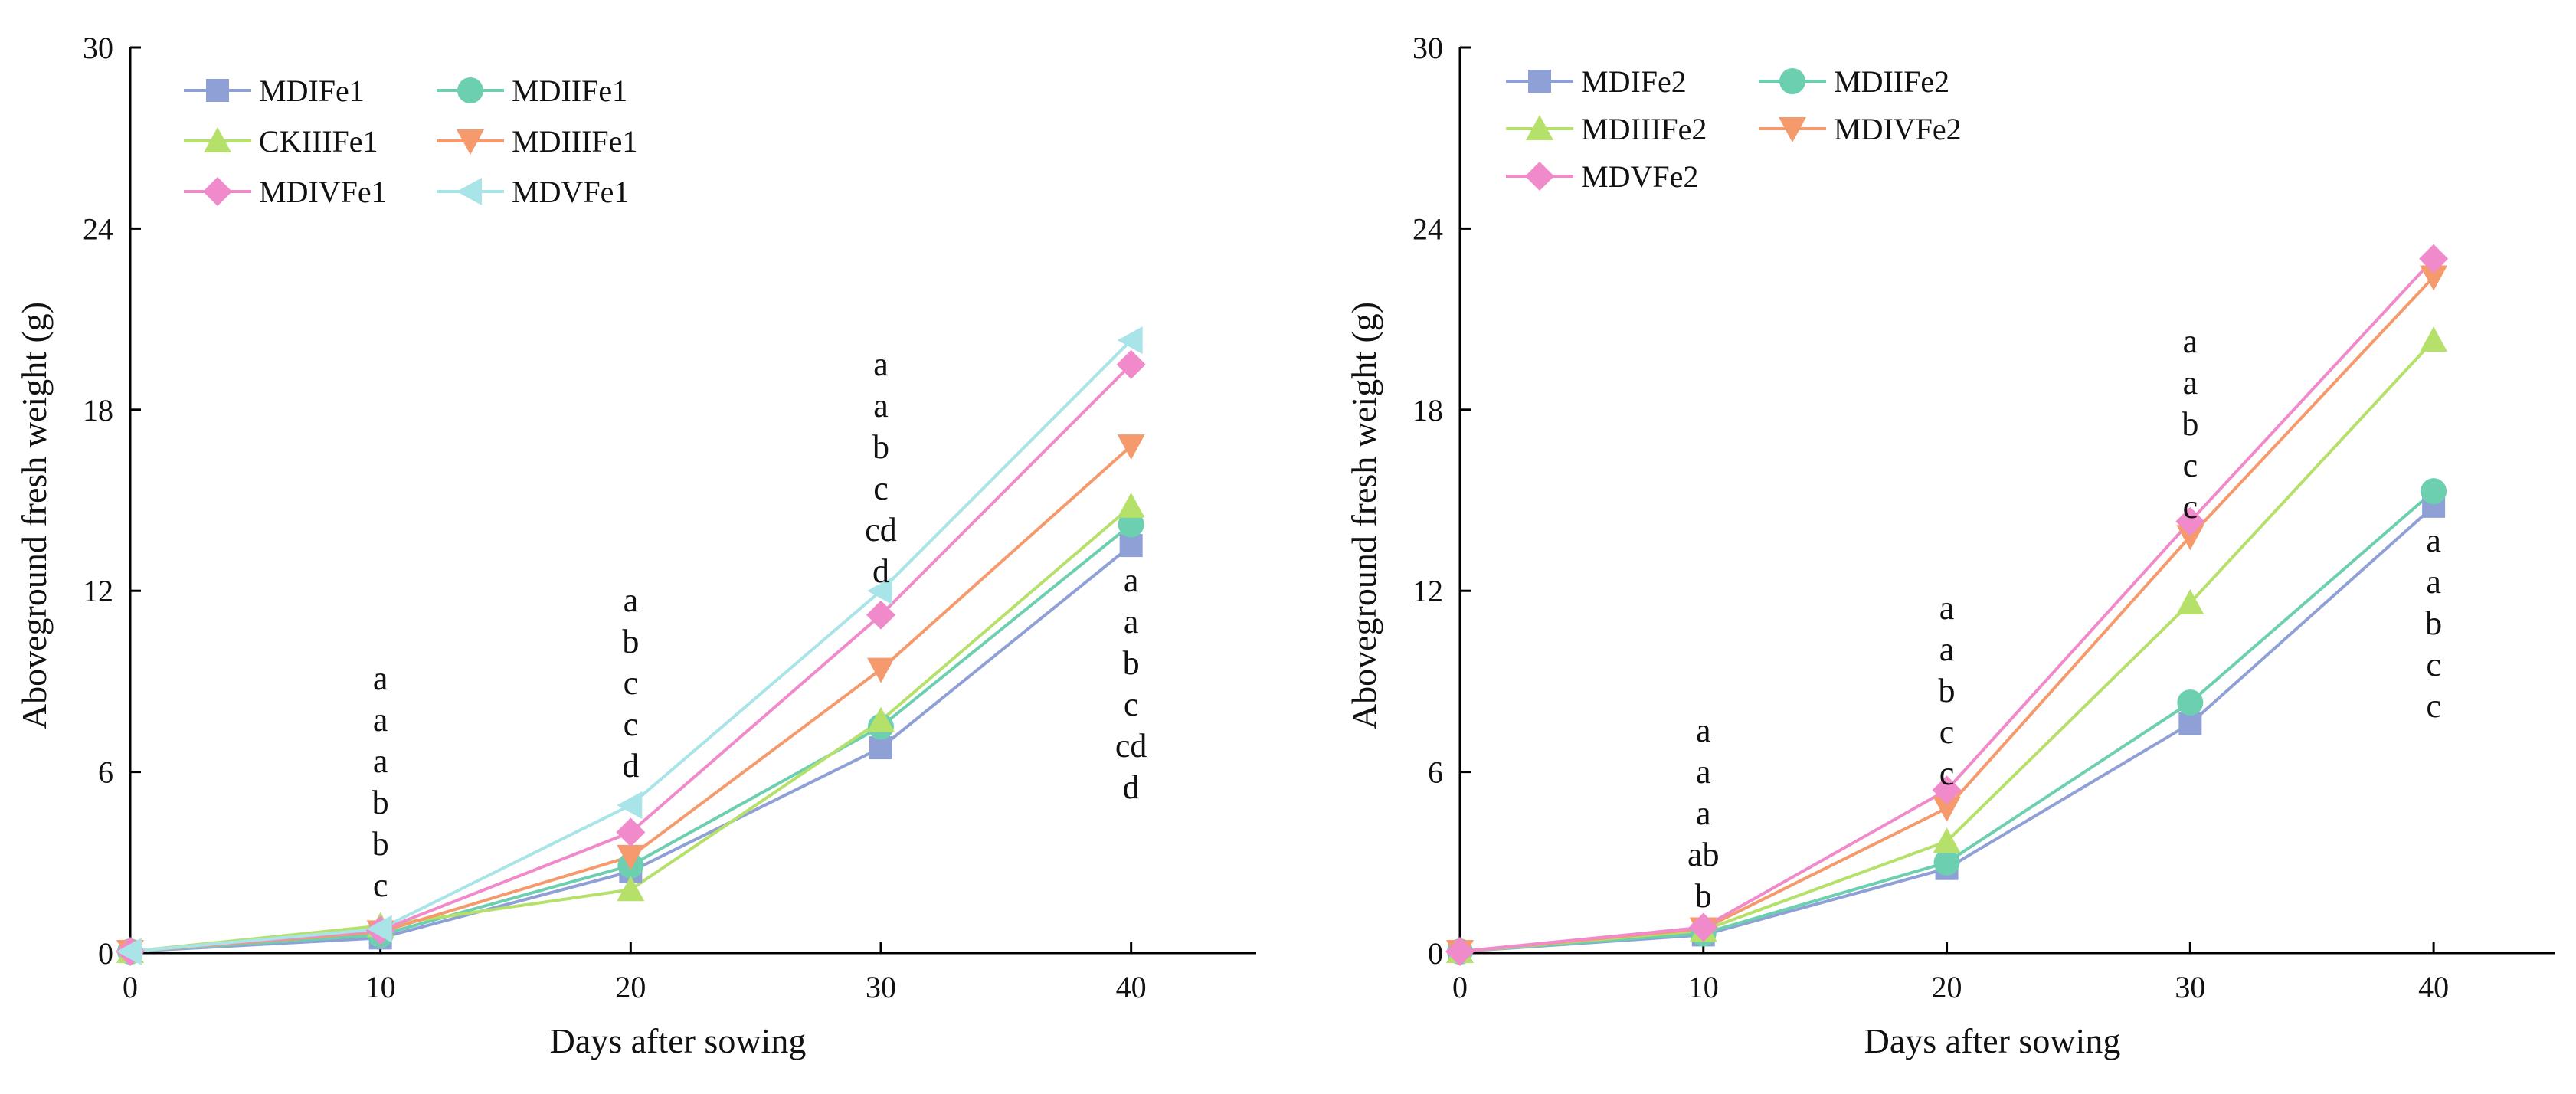 This screenshot has width=2576, height=1094. What do you see at coordinates (1435, 954) in the screenshot?
I see `y-tick-label: 0` at bounding box center [1435, 954].